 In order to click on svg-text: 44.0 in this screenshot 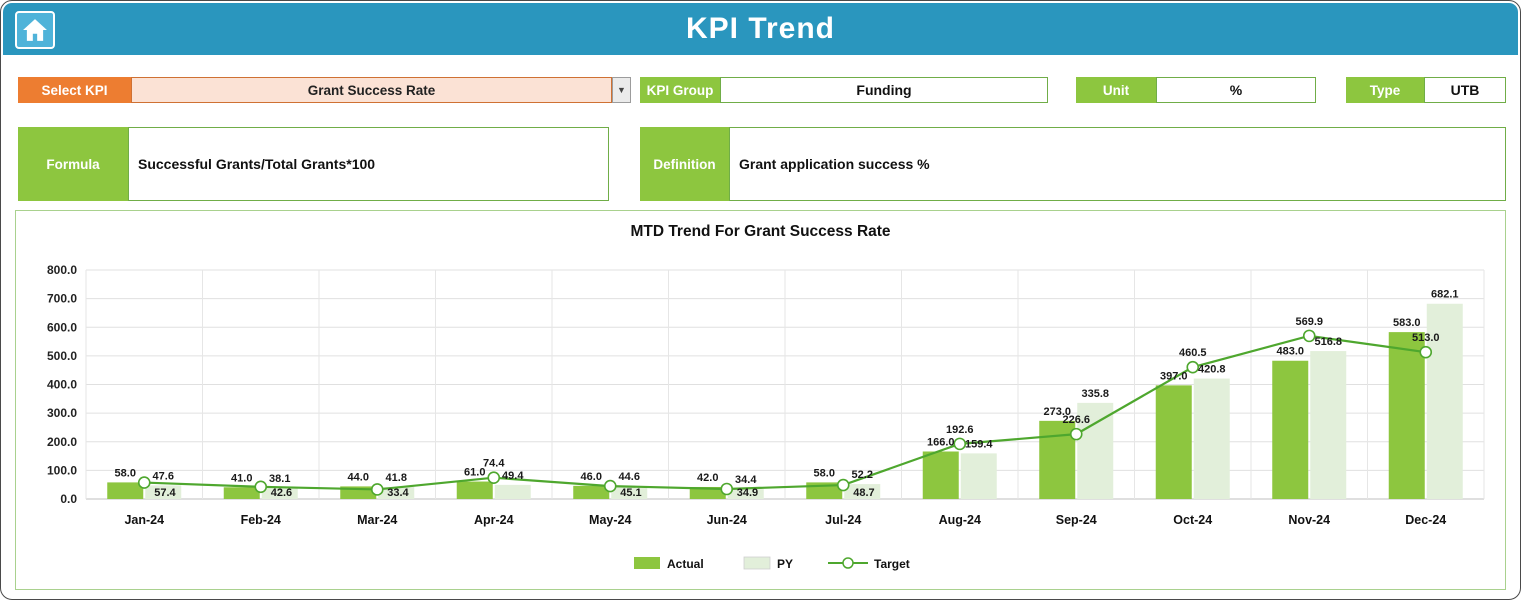, I will do `click(358, 477)`.